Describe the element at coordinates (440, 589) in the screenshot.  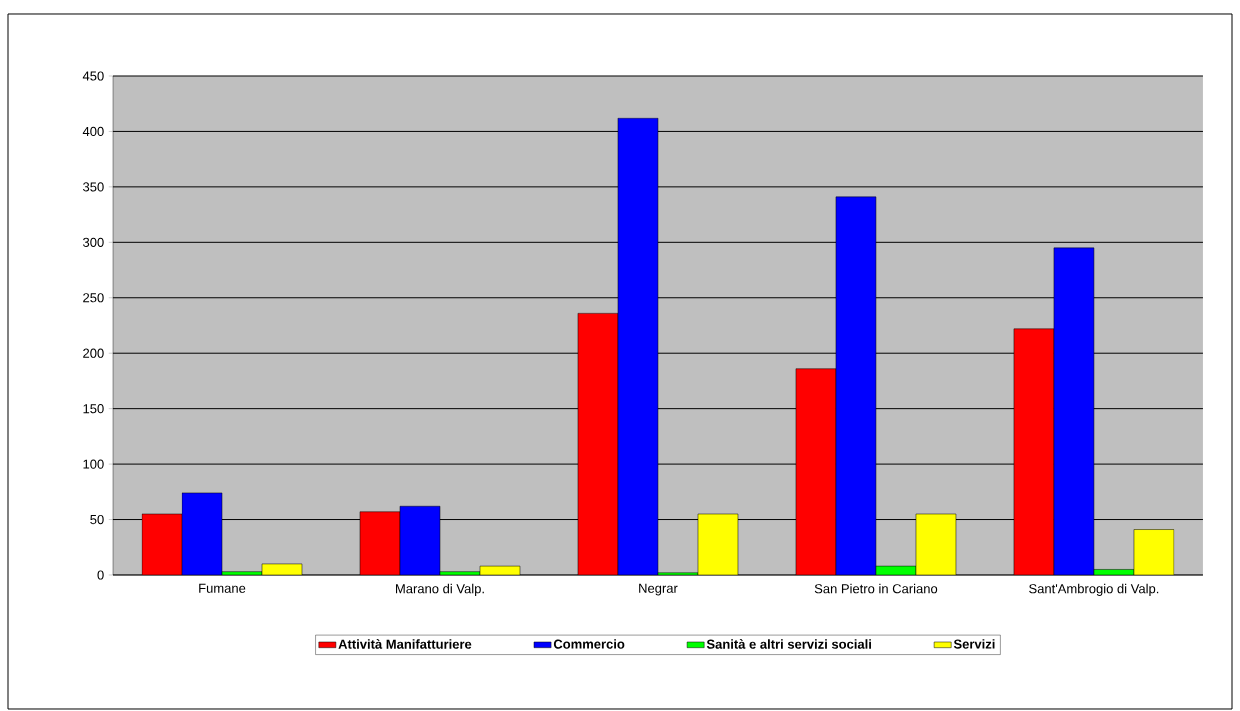
I see `x-tick-label: Marano di Valp.` at that location.